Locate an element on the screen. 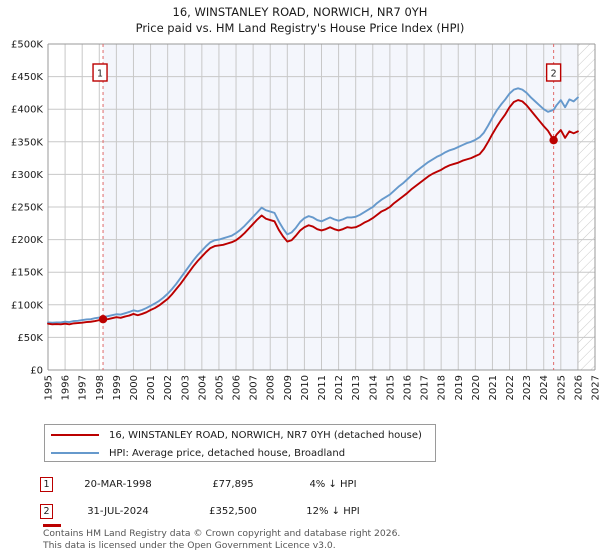 This screenshot has height=560, width=600. svg-text: 2023 is located at coordinates (527, 387).